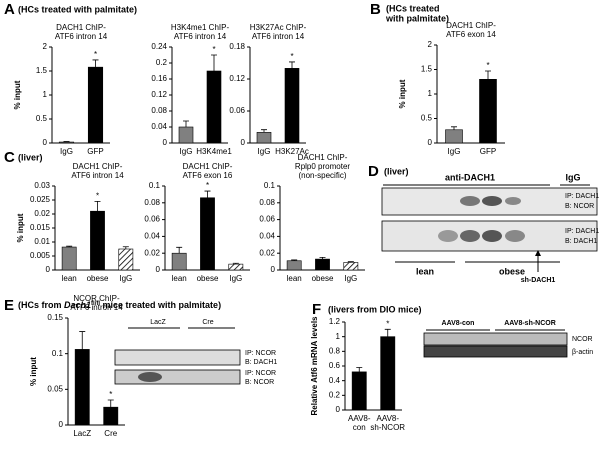 This screenshot has width=612, height=460. Describe the element at coordinates (55, 317) in the screenshot. I see `y-tick-label: 0.15` at that location.